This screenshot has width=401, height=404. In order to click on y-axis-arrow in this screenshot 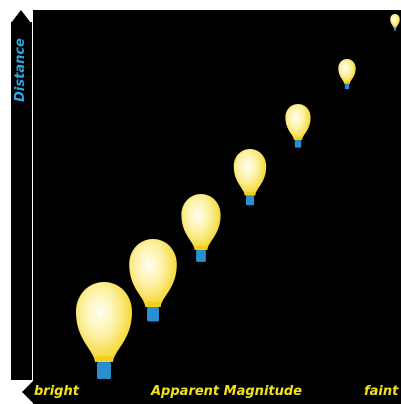, I will do `click(21, 16)`.